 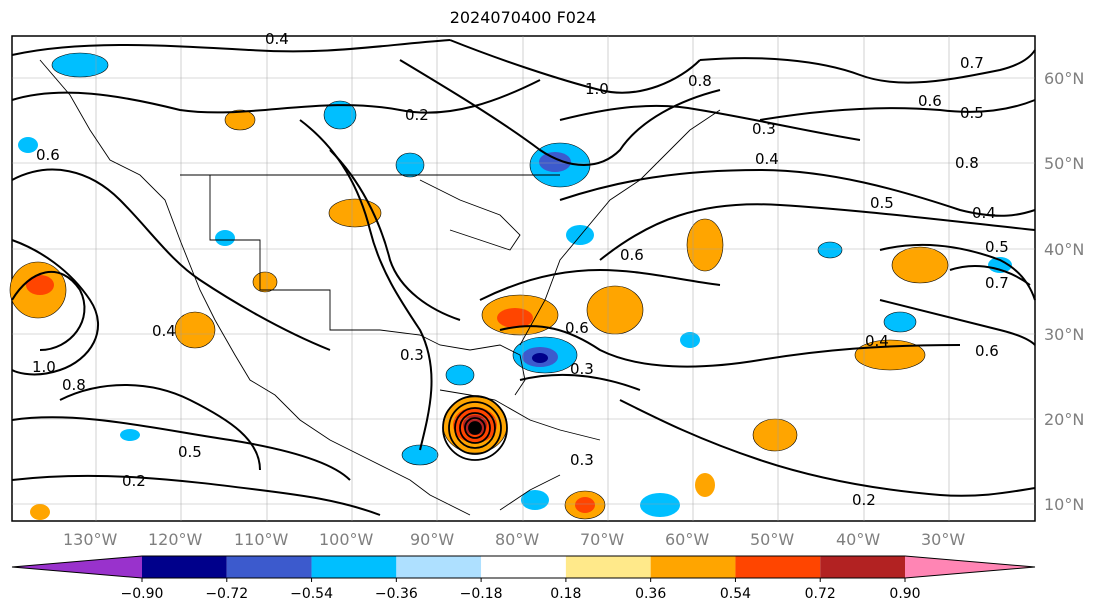 What do you see at coordinates (970, 567) in the screenshot?
I see `colorbar-extend-high` at bounding box center [970, 567].